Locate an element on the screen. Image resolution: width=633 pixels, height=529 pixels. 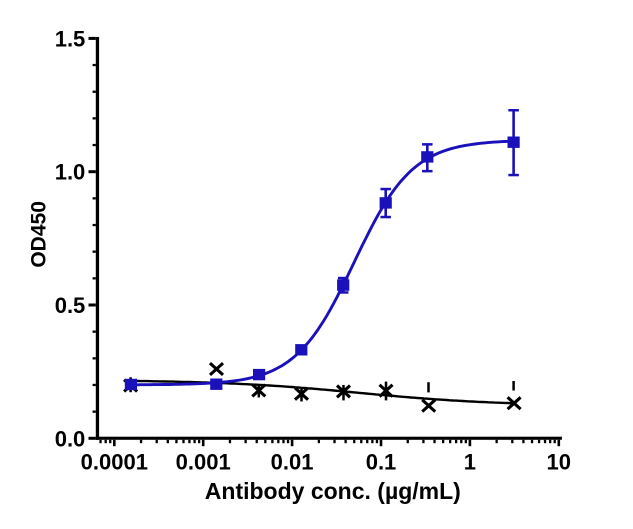
svg-text: OD450 is located at coordinates (39, 234).